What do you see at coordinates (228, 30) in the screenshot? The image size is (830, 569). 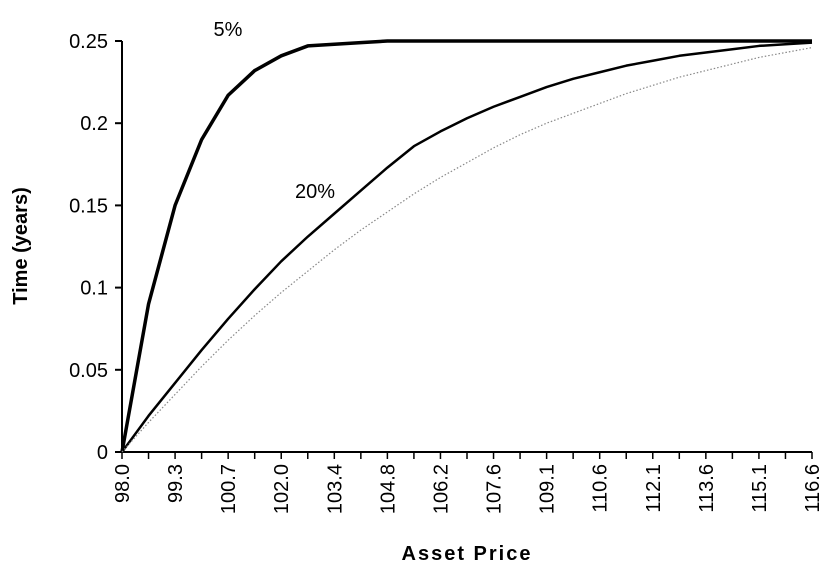 I see `series-label: 5%` at bounding box center [228, 30].